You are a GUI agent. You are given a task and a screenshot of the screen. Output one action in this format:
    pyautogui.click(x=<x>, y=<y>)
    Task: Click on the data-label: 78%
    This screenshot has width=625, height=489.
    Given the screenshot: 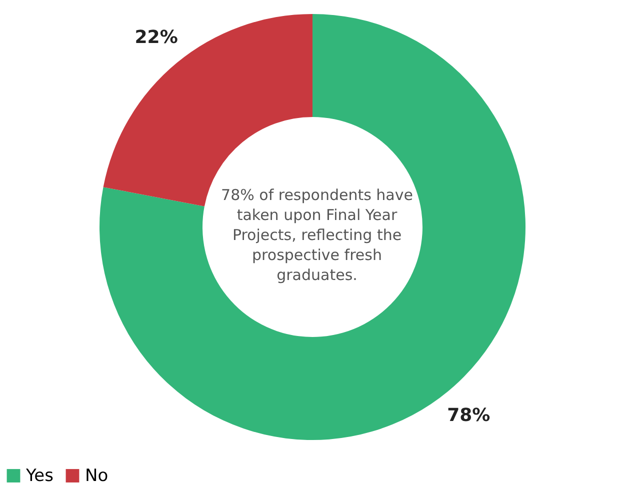 What is the action you would take?
    pyautogui.click(x=468, y=415)
    